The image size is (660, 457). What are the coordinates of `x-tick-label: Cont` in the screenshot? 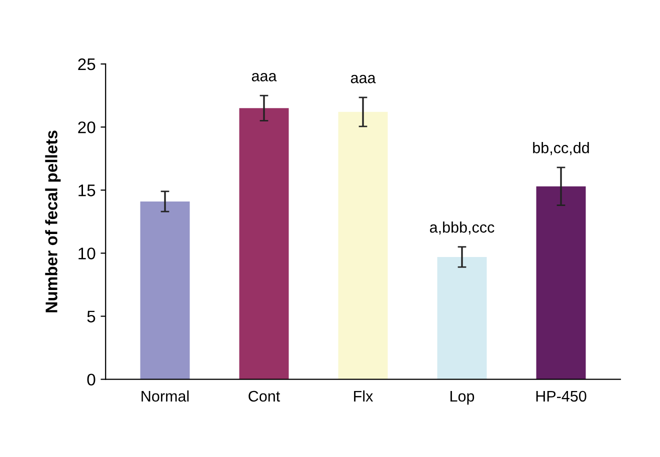 It's located at (264, 396).